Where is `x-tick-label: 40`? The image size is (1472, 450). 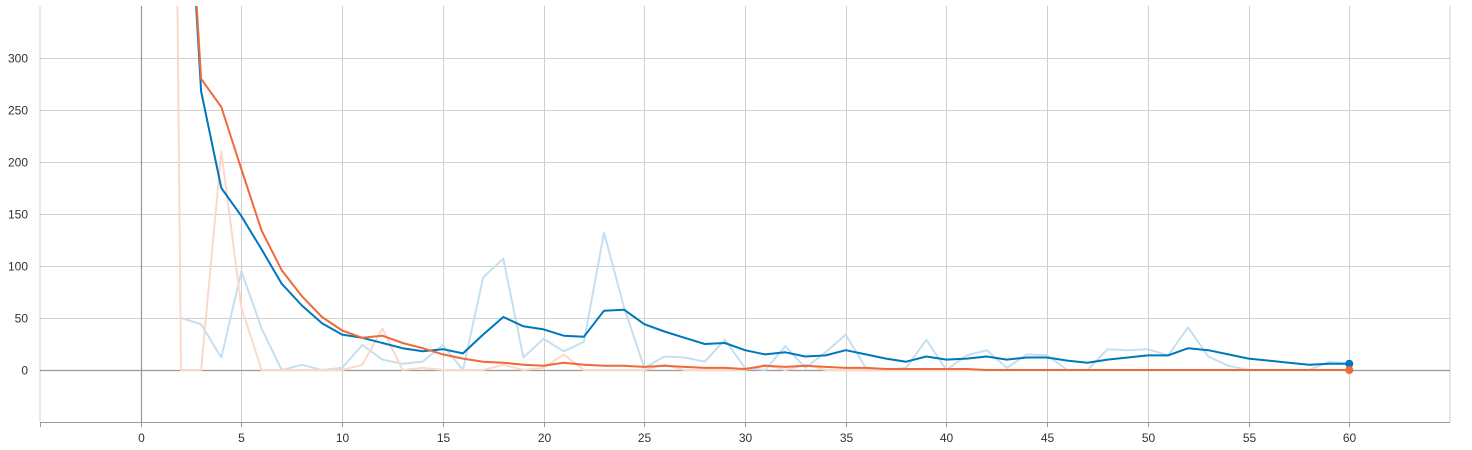
x-tick-label: 40 is located at coordinates (947, 438).